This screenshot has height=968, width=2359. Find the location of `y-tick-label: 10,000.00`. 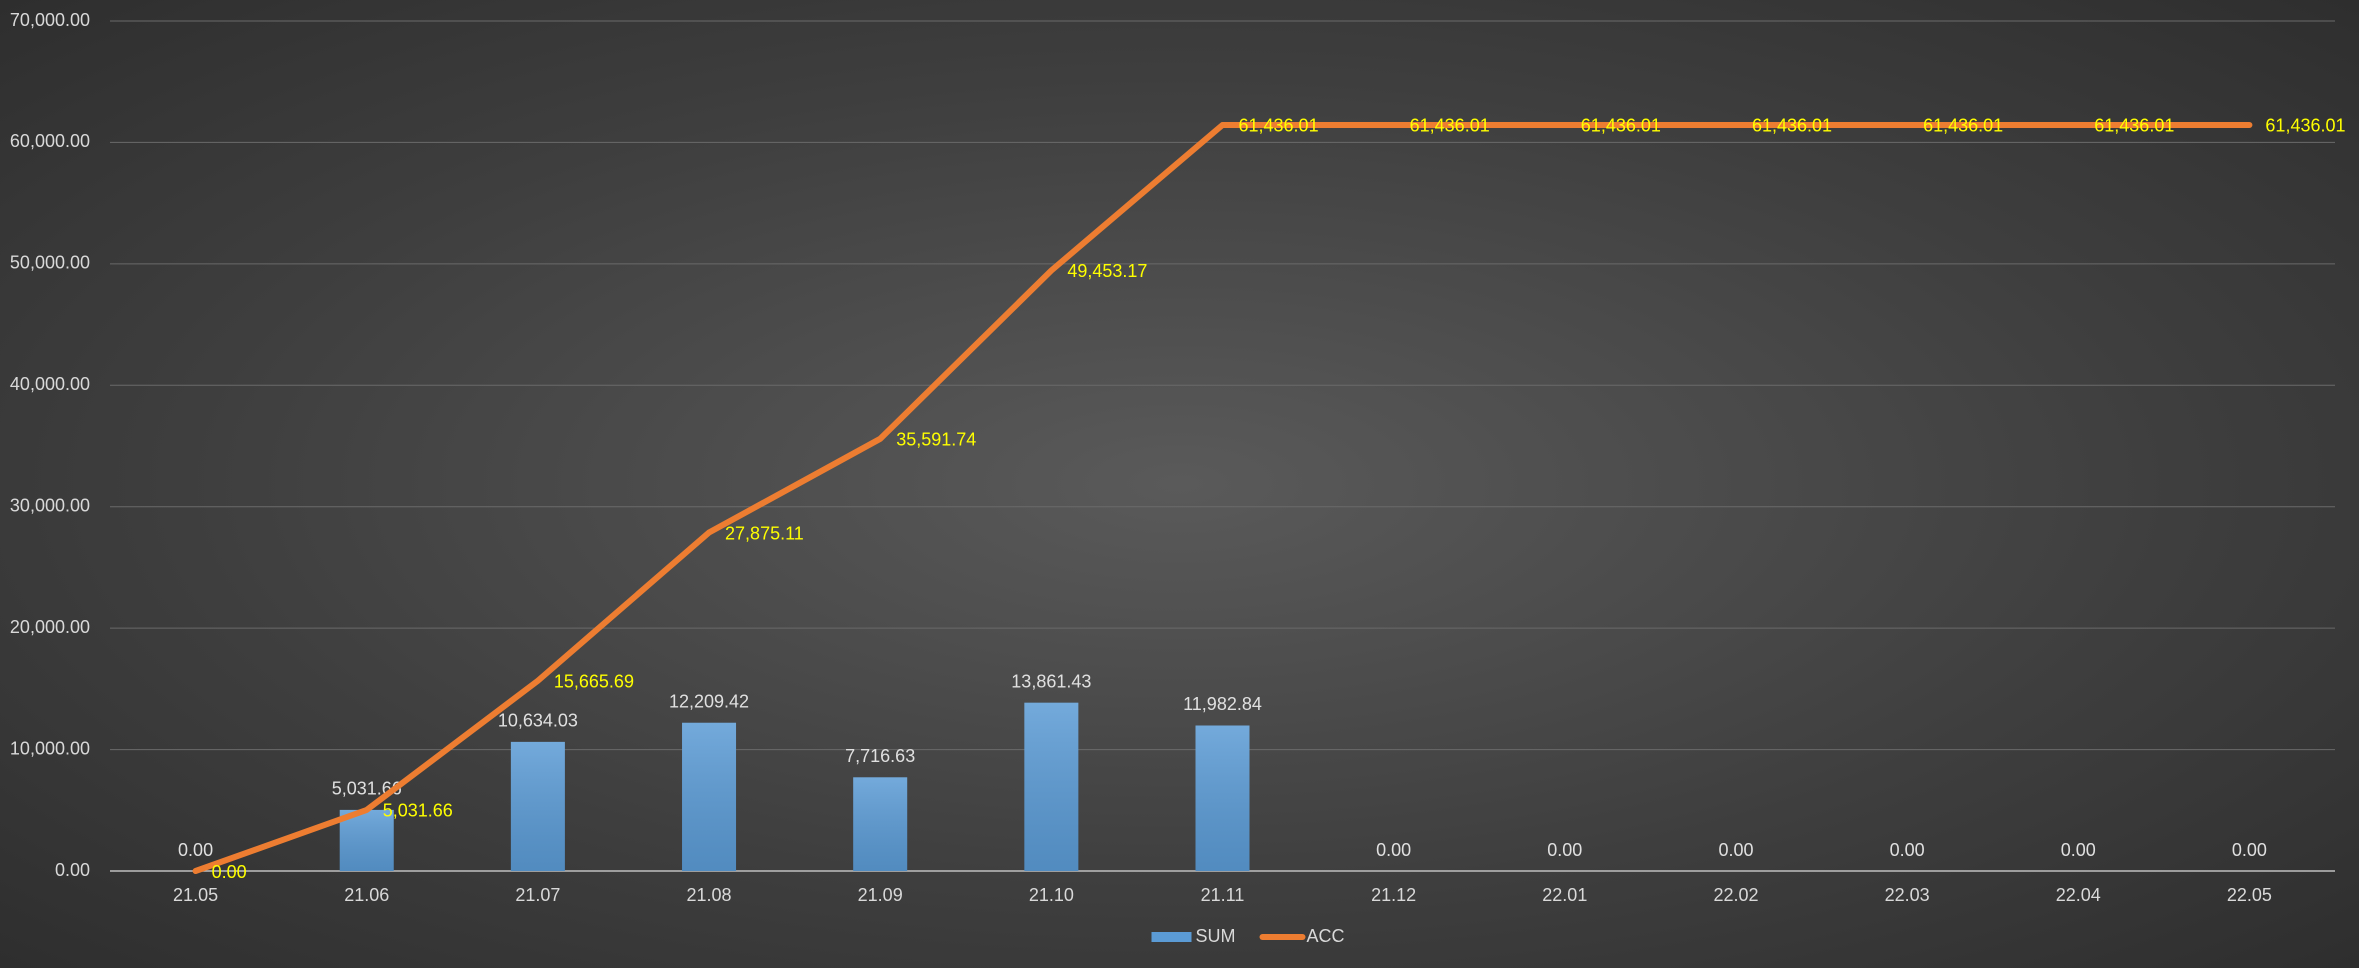

y-tick-label: 10,000.00 is located at coordinates (50, 748).